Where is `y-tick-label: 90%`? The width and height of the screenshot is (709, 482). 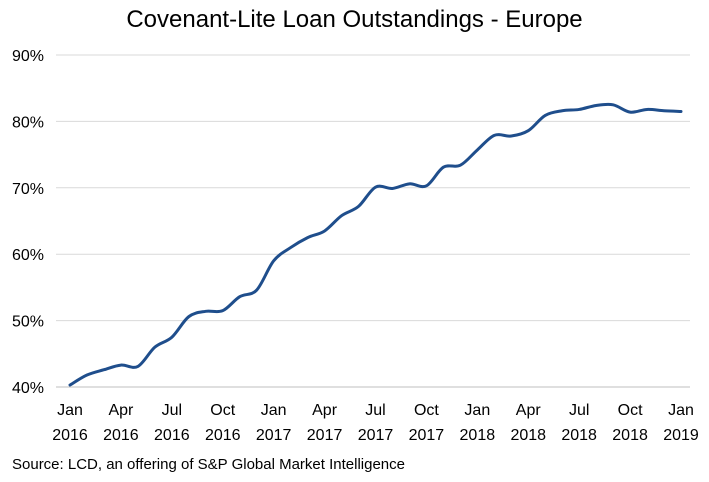 y-tick-label: 90% is located at coordinates (28, 56).